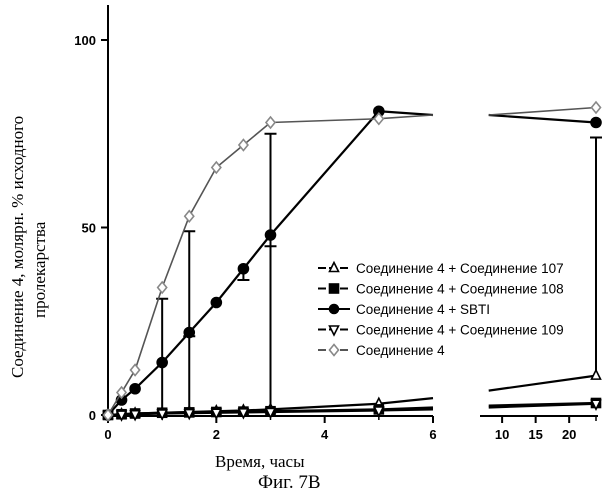 This screenshot has height=500, width=606. I want to click on legend-item-3: Соединение 4 + SBTI, so click(404, 309).